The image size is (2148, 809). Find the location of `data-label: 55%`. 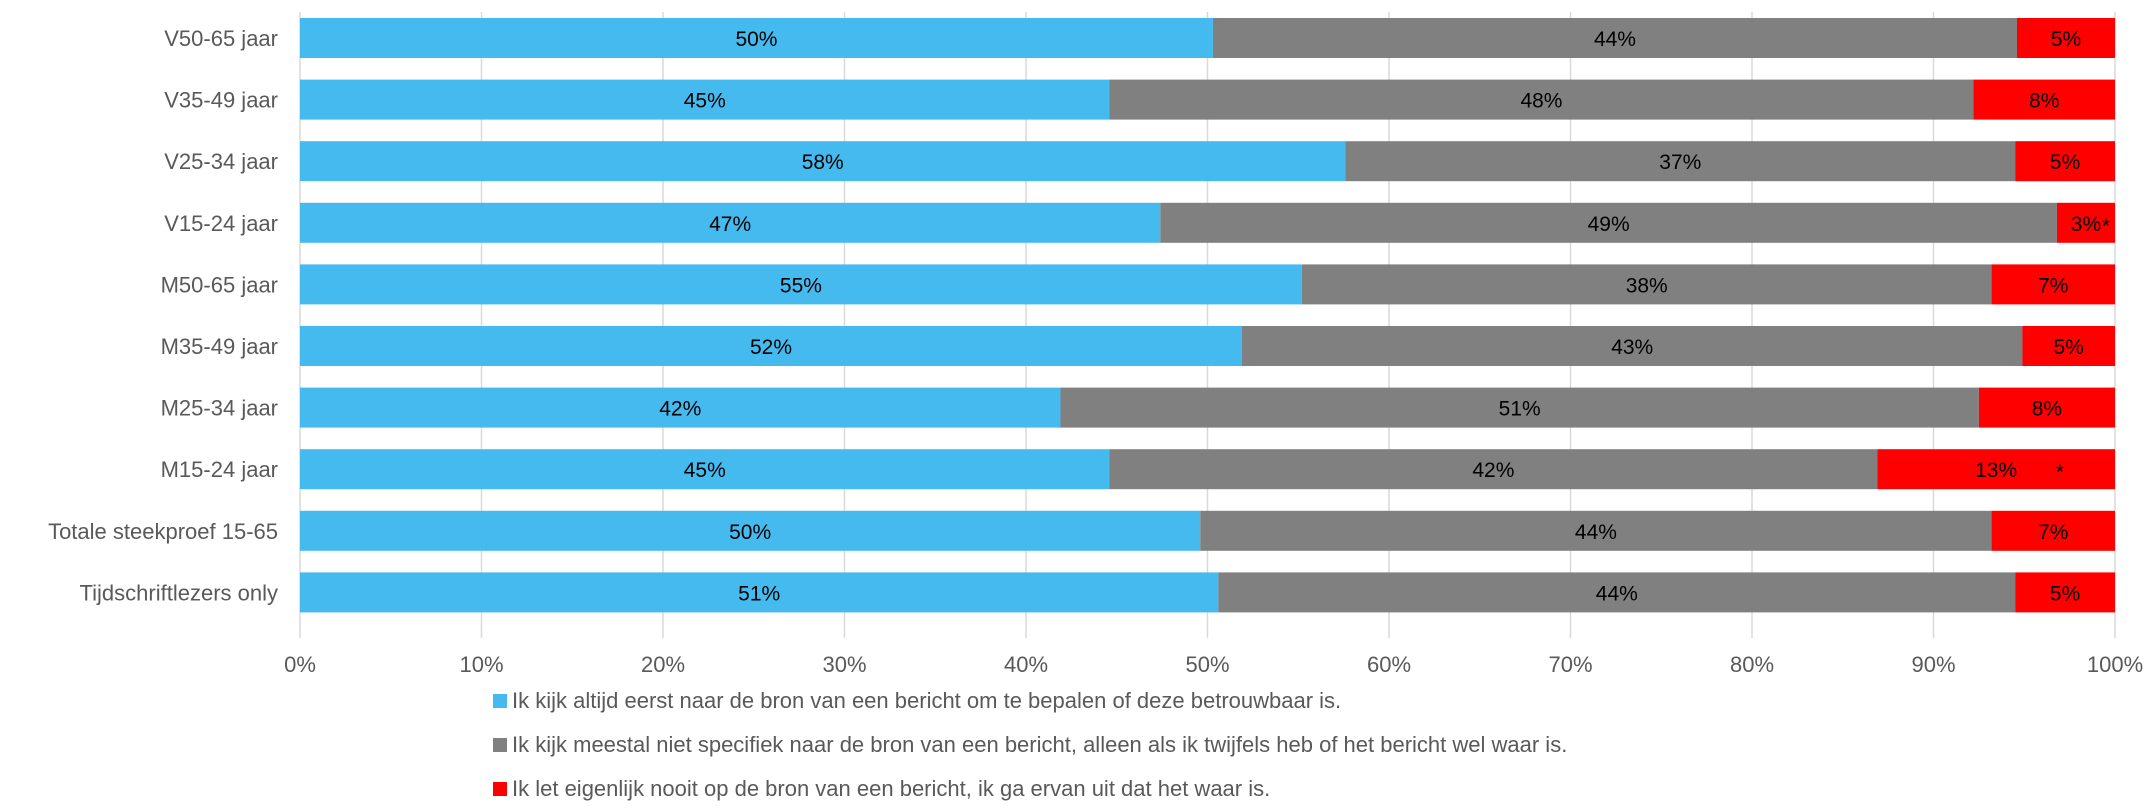

data-label: 55% is located at coordinates (801, 285).